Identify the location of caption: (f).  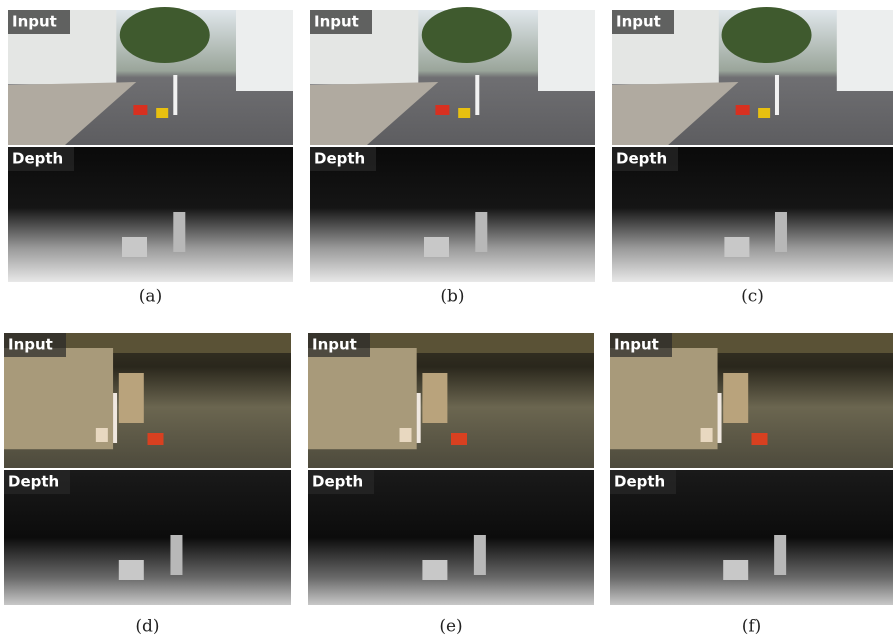
(752, 627).